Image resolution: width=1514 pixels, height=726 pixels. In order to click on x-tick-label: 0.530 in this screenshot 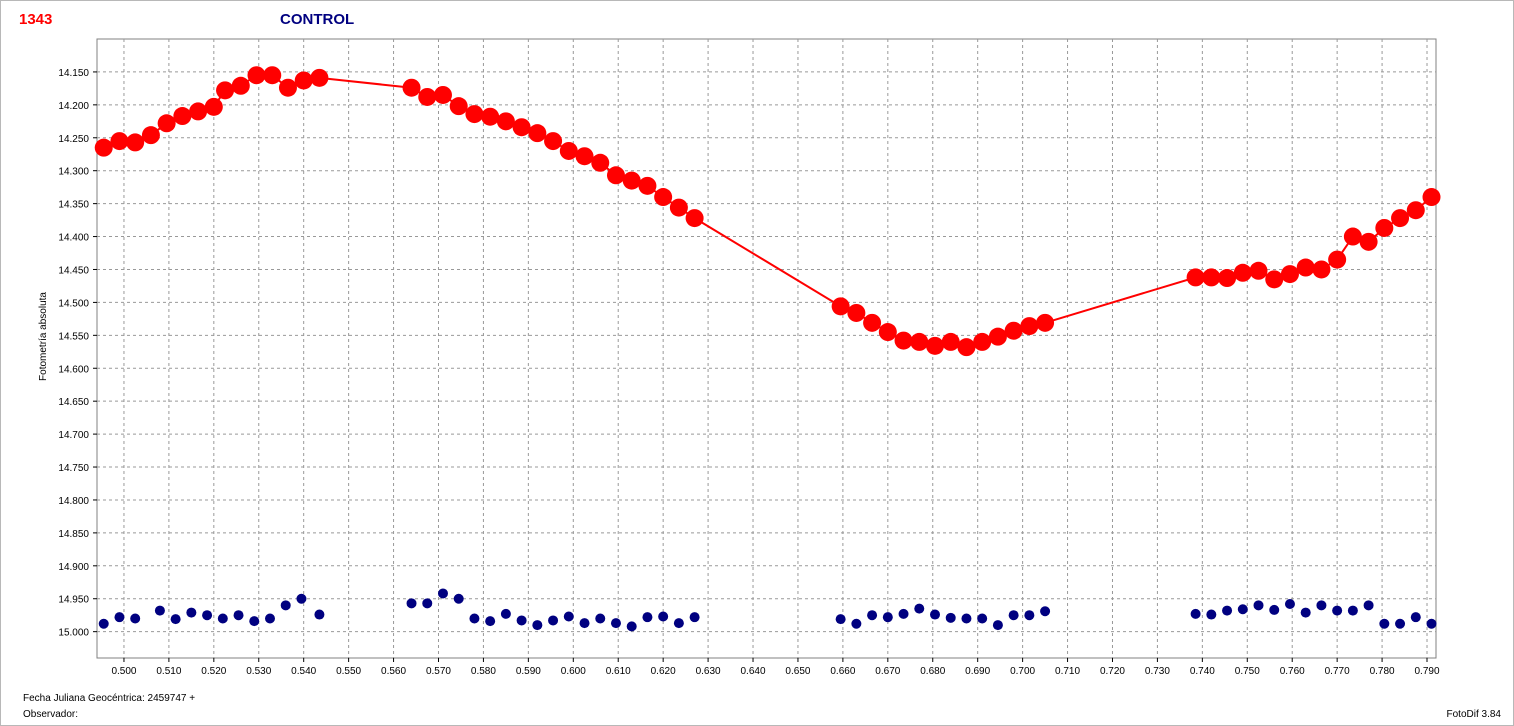, I will do `click(258, 671)`.